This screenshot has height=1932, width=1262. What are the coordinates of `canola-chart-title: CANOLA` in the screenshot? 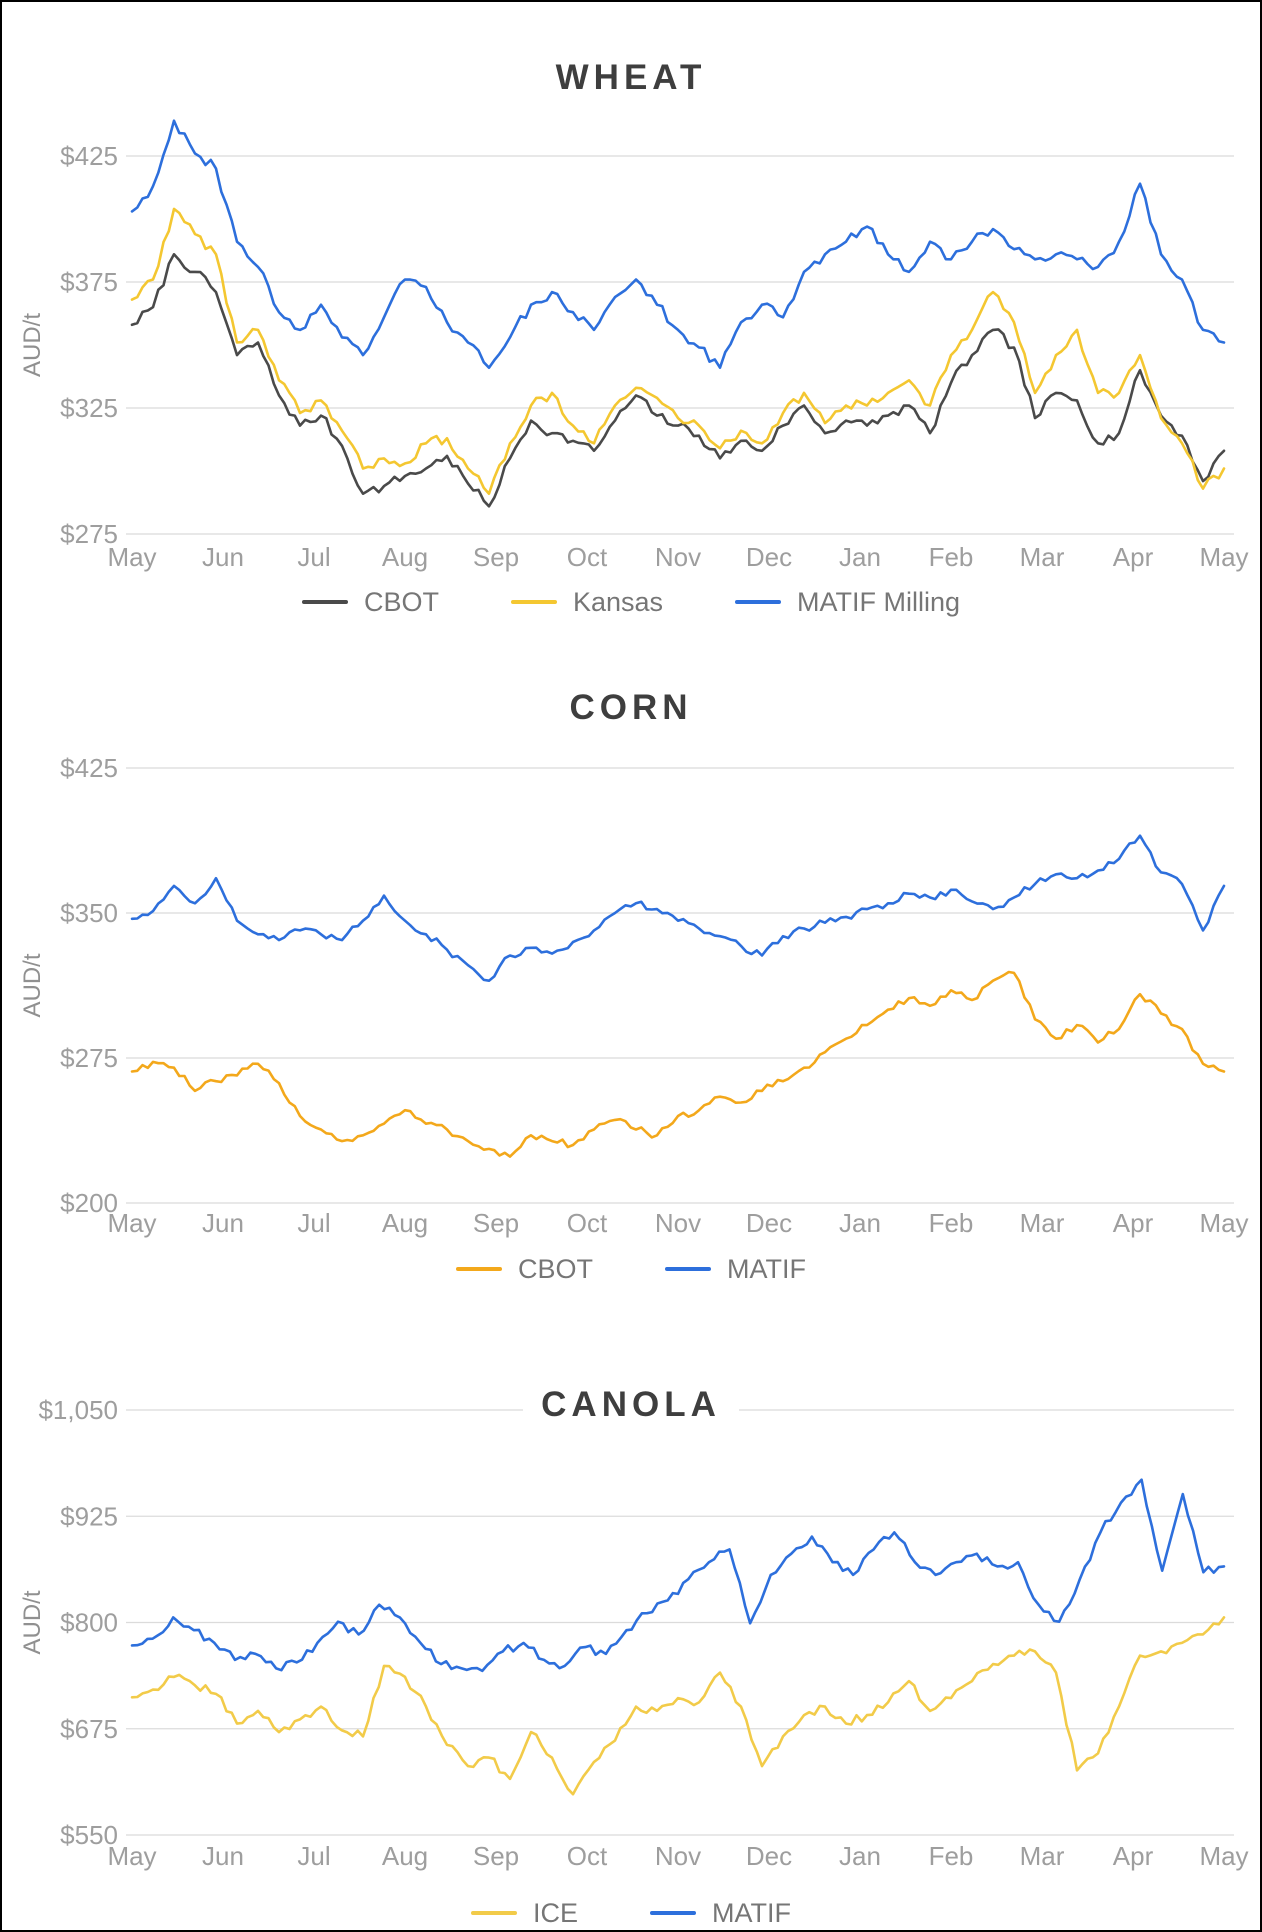 It's located at (631, 1405).